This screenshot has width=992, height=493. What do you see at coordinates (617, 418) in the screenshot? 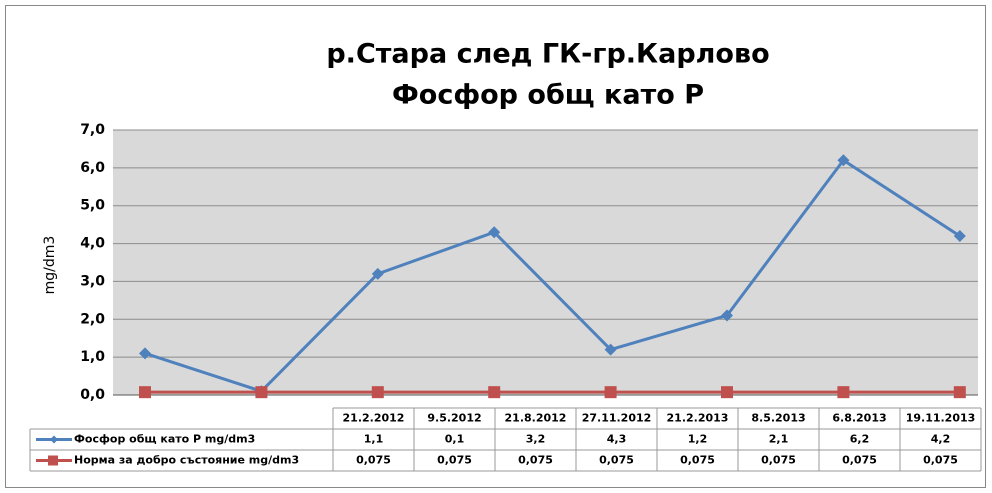
I see `x-tick-label: 27.11.2012` at bounding box center [617, 418].